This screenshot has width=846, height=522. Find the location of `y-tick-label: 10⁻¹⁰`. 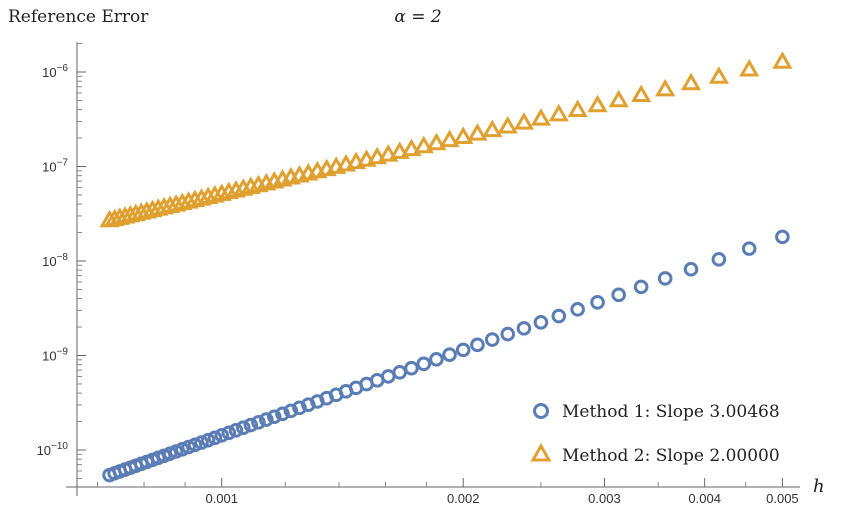

y-tick-label: 10⁻¹⁰ is located at coordinates (53, 449).